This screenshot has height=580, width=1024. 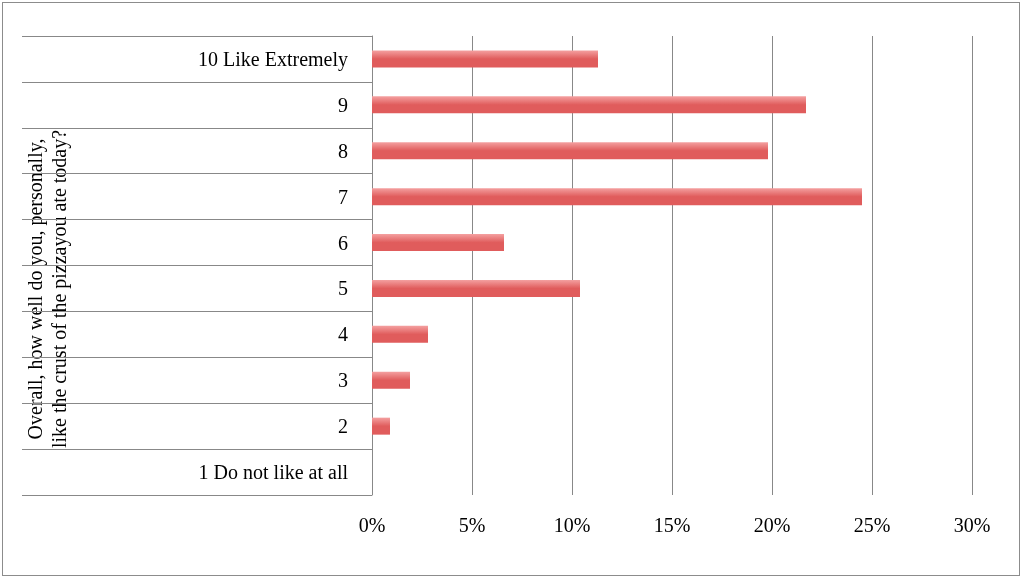 What do you see at coordinates (343, 150) in the screenshot?
I see `y-tick-label: 8` at bounding box center [343, 150].